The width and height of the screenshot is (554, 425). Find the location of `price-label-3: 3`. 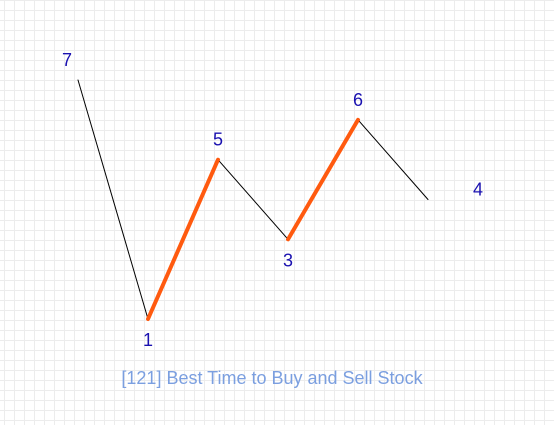

price-label-3: 3 is located at coordinates (288, 260).